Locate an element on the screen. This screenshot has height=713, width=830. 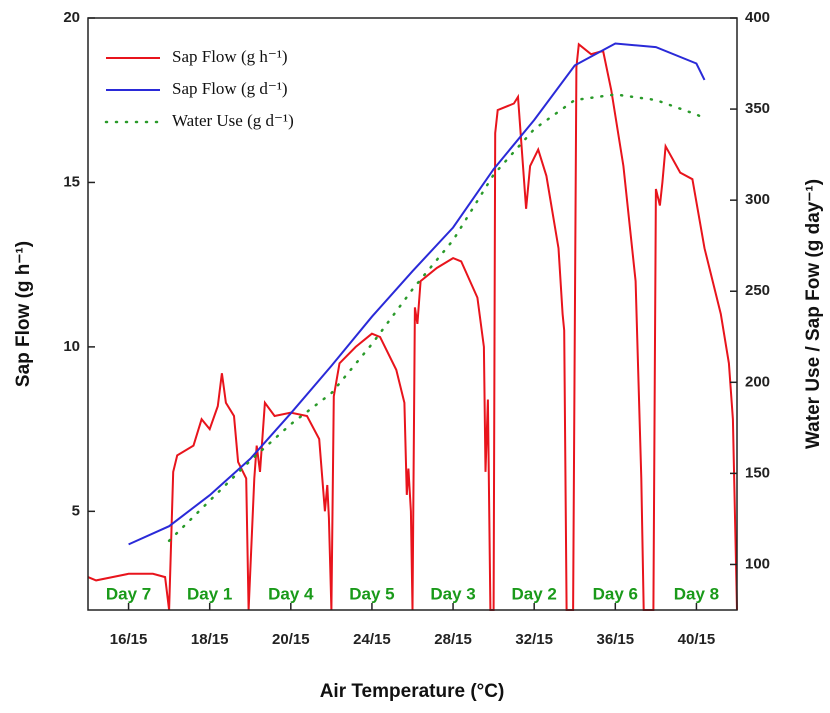
day-label: Day 4 is located at coordinates (291, 593).